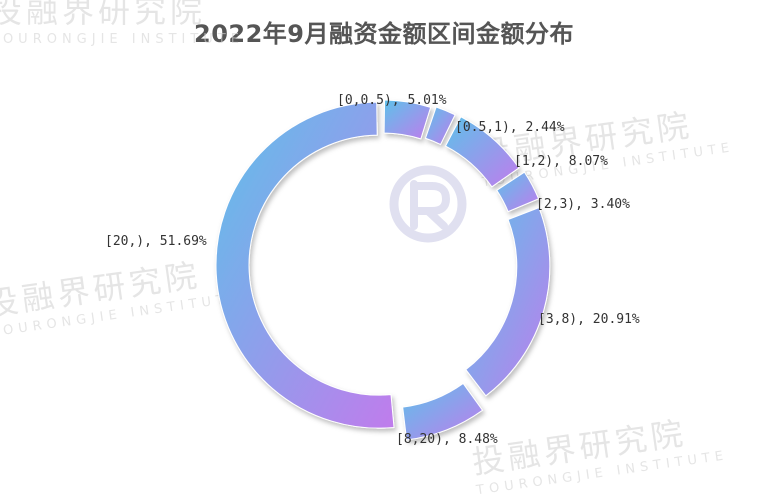 The height and width of the screenshot is (498, 768). What do you see at coordinates (561, 161) in the screenshot?
I see `slice-label: [1,2), 8.07%` at bounding box center [561, 161].